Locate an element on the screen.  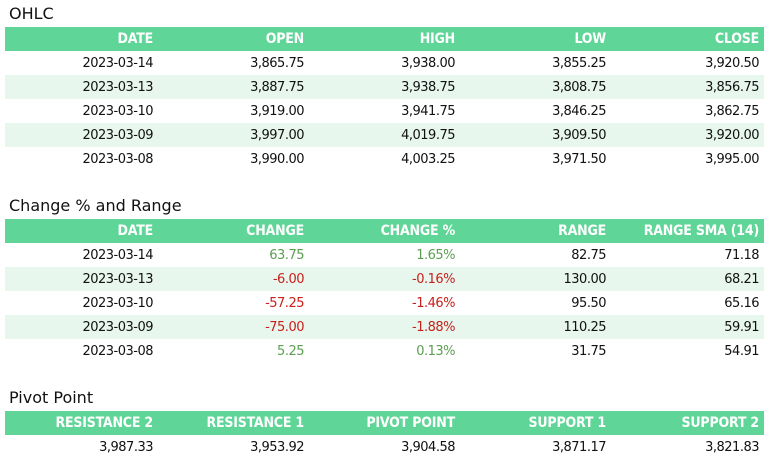
range-sma-cell: 54.91 is located at coordinates (741, 351).